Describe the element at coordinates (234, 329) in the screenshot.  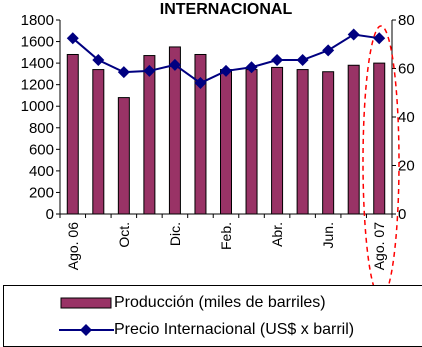
I see `legend-label-price: Precio Internacional (US$ x barril)` at that location.